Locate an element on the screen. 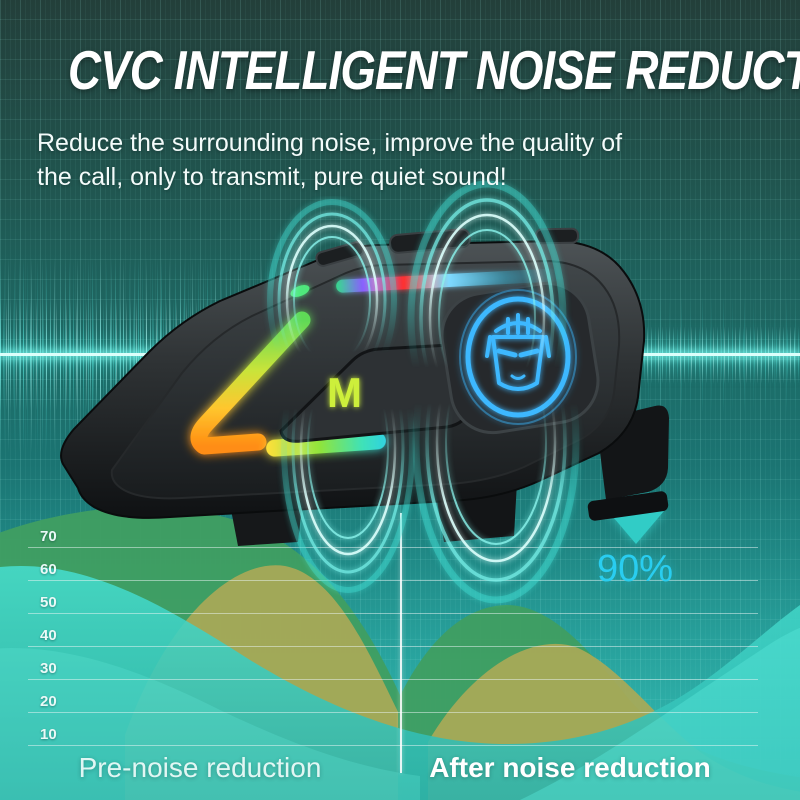 The height and width of the screenshot is (800, 800). waveform-centerline is located at coordinates (400, 354).